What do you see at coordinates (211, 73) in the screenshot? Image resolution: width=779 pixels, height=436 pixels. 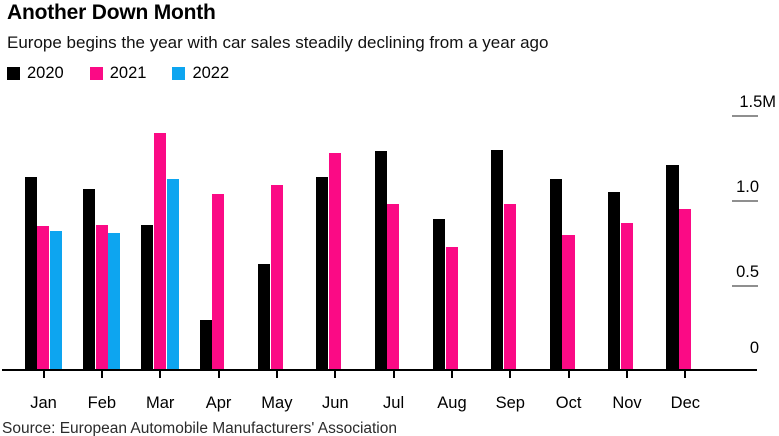 I see `legend-label-2022: 2022` at bounding box center [211, 73].